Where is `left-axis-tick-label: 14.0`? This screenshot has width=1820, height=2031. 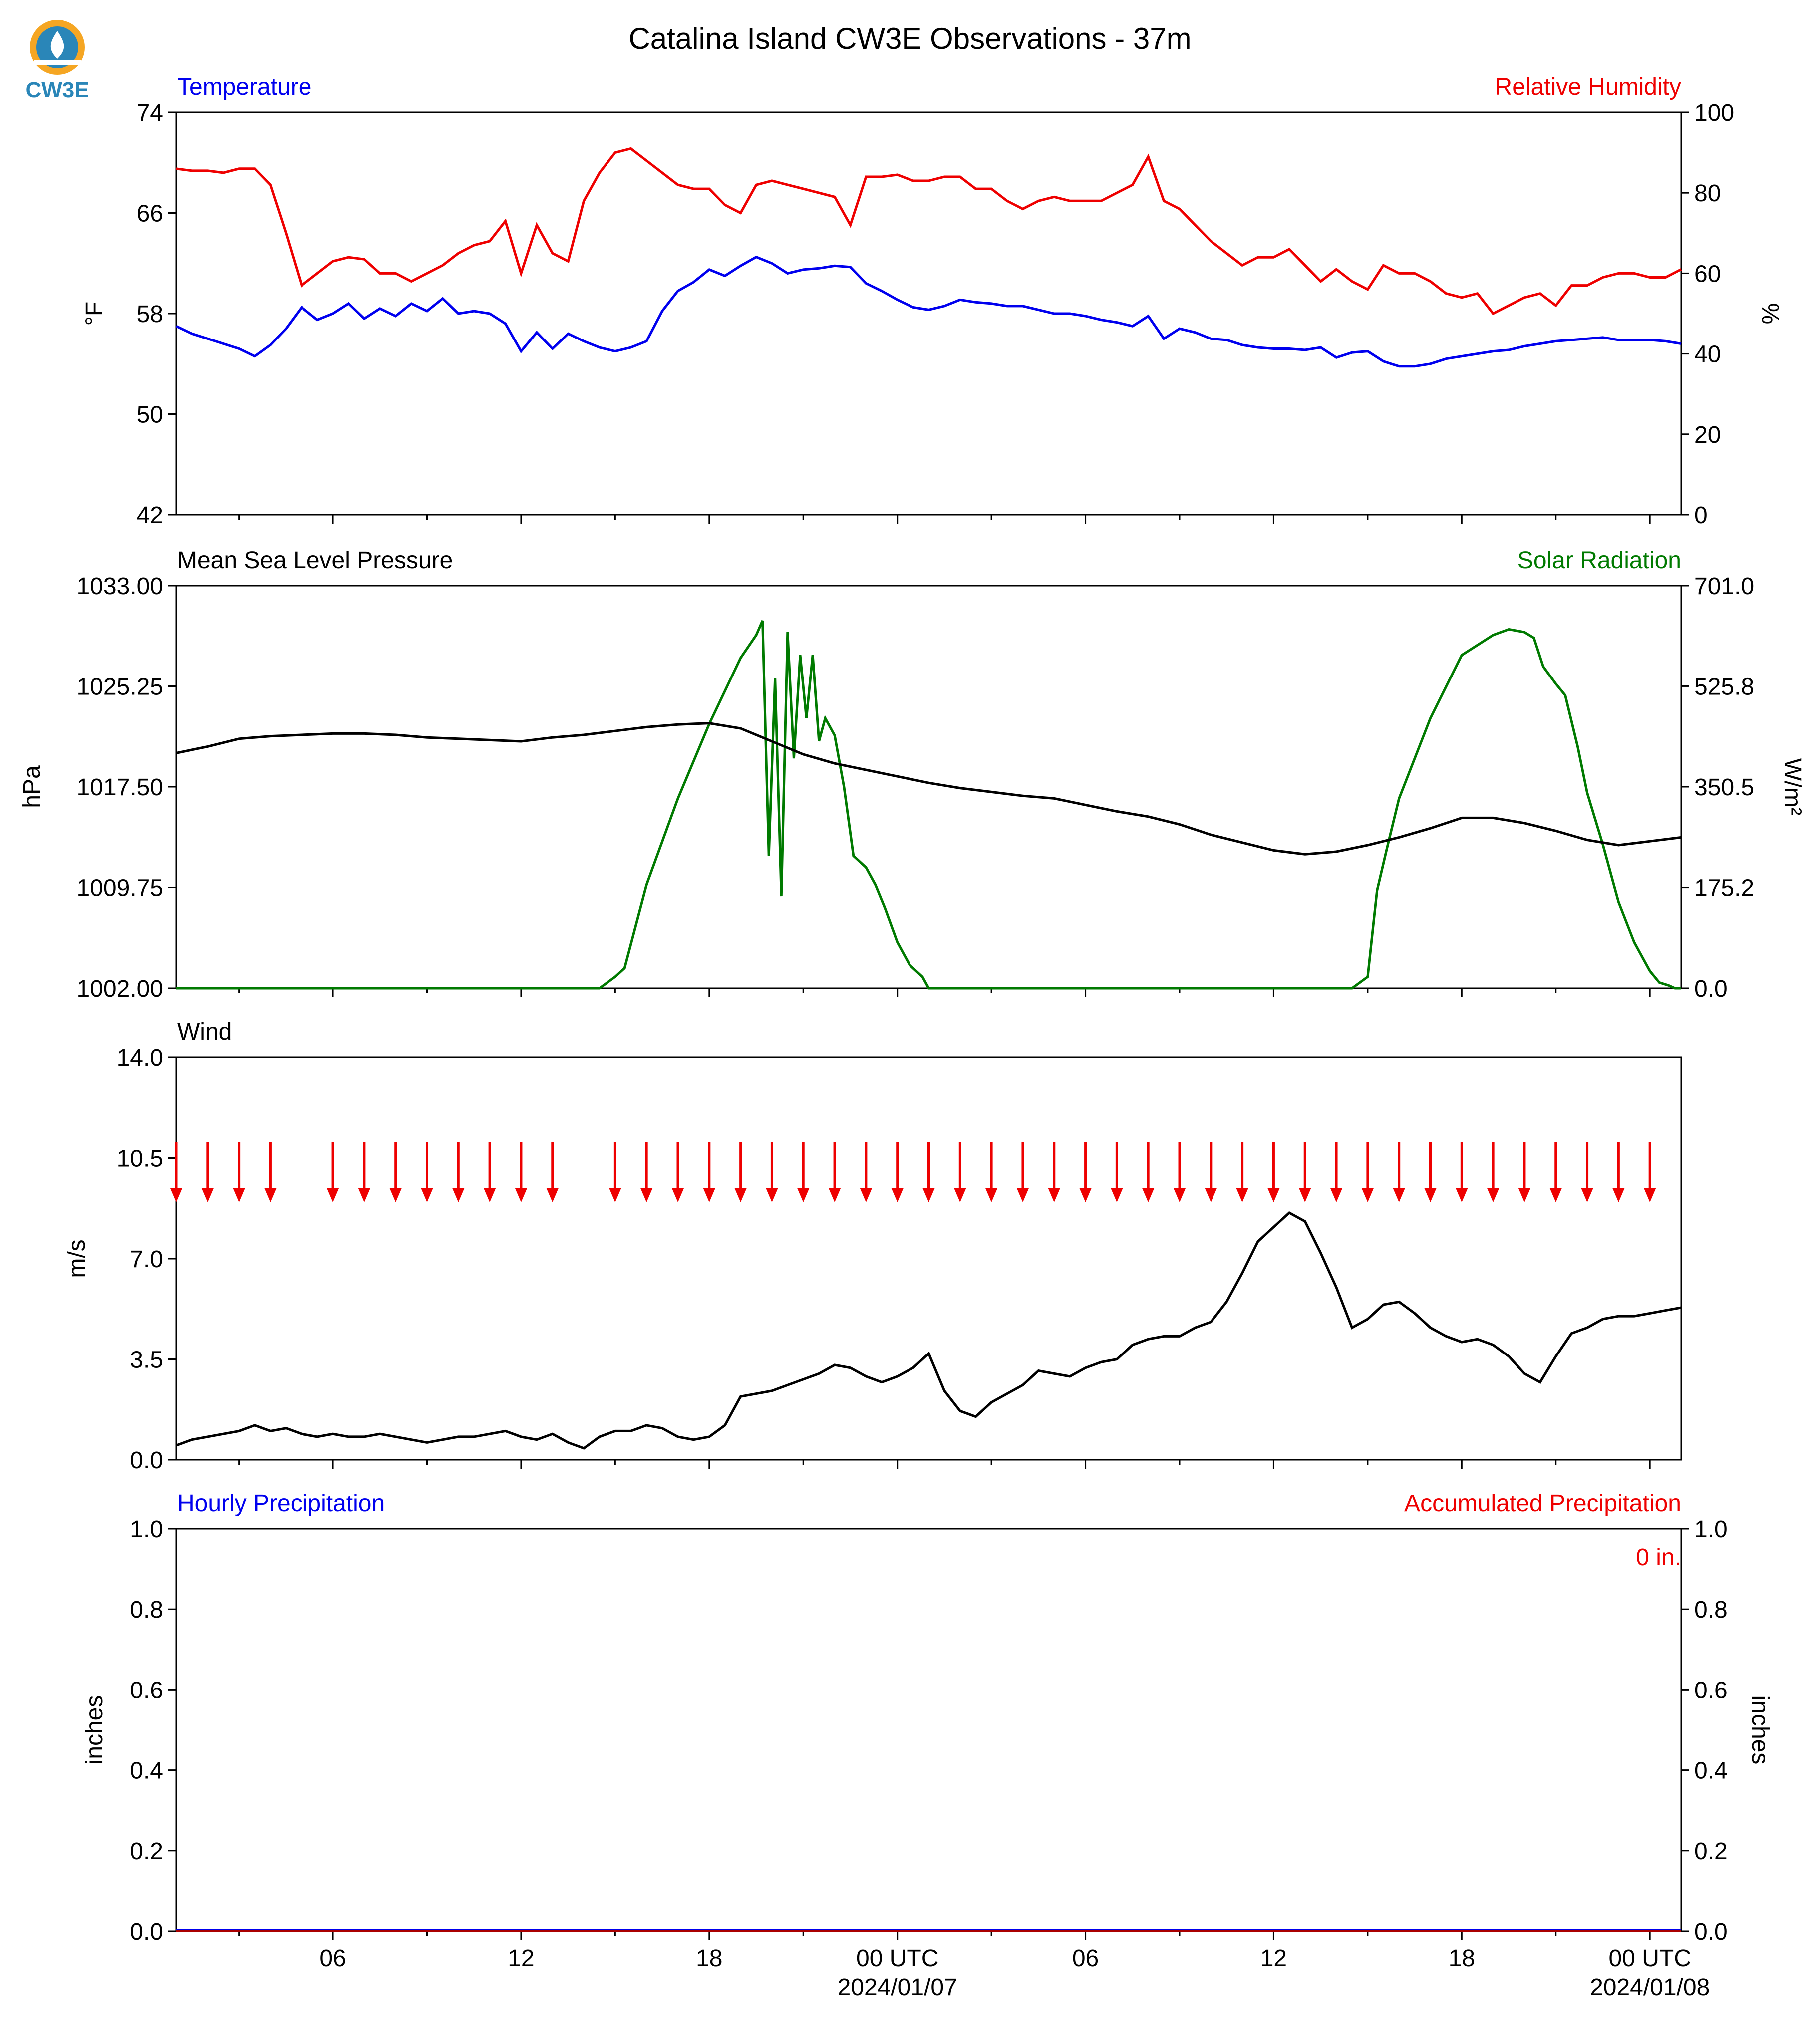 left-axis-tick-label: 14.0 is located at coordinates (140, 1058).